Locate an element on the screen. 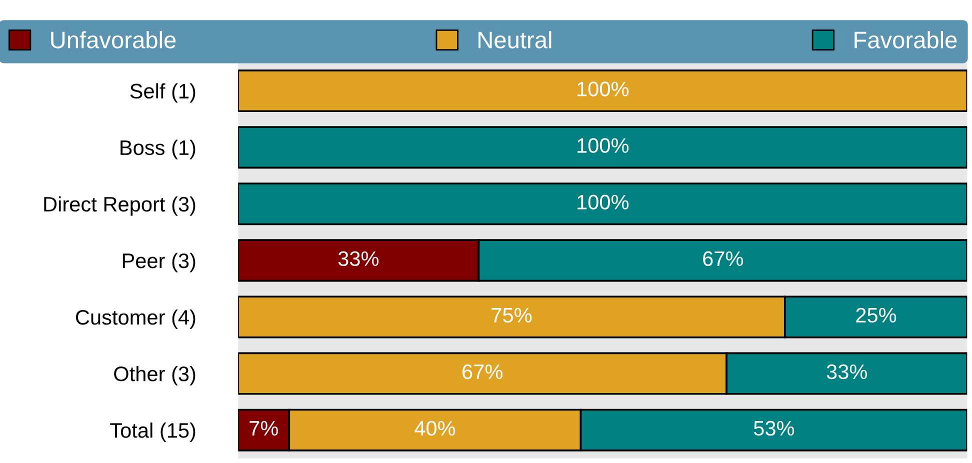  legend-label: Unfavorable is located at coordinates (113, 39).